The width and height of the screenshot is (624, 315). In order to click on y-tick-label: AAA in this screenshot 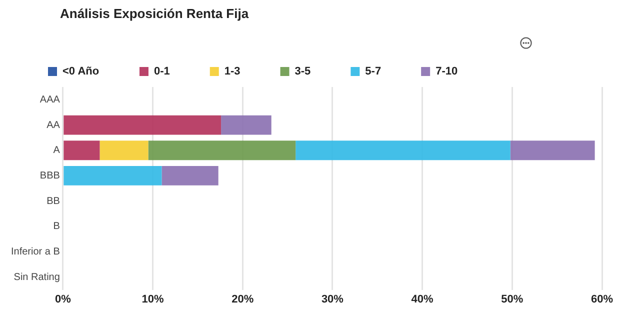, I will do `click(50, 100)`.